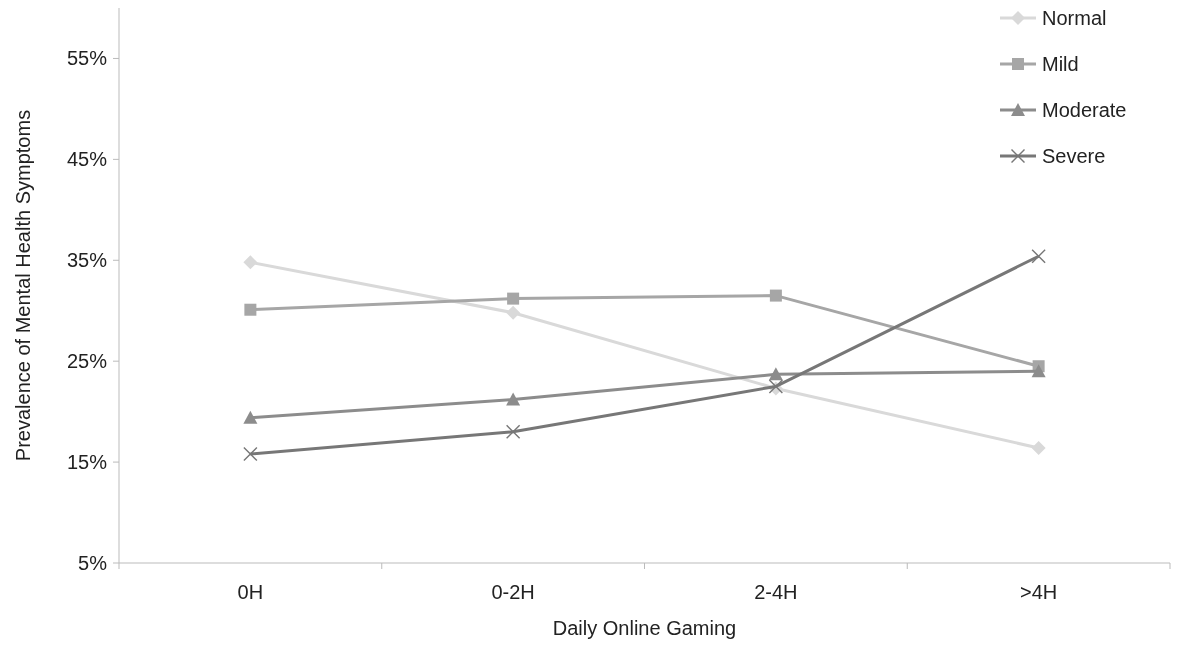  What do you see at coordinates (644, 628) in the screenshot?
I see `x-axis-title: Daily Online Gaming` at bounding box center [644, 628].